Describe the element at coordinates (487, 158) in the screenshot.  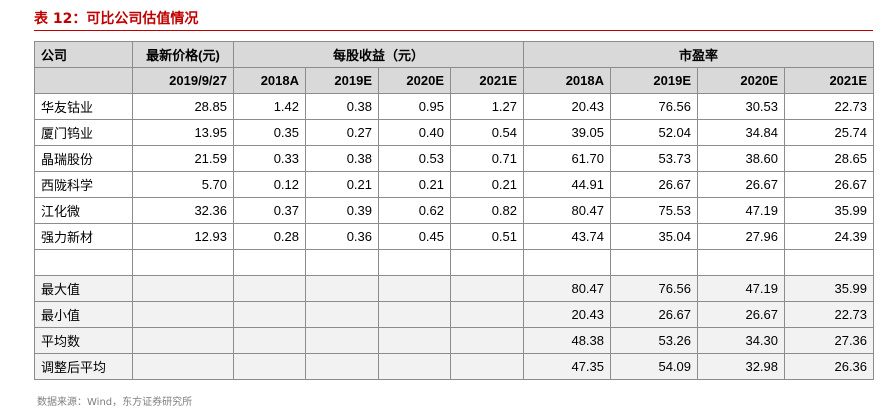
I see `eps-value: 0.71` at that location.